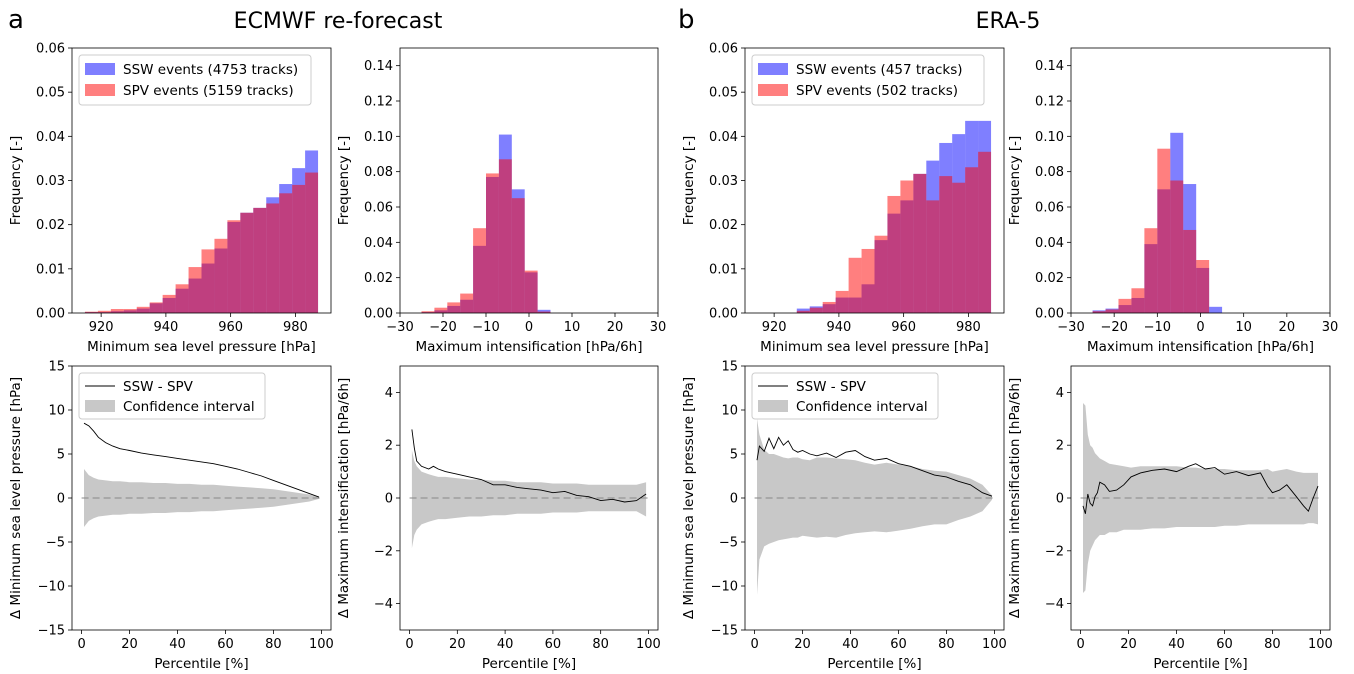 The width and height of the screenshot is (1354, 674). Describe the element at coordinates (658, 327) in the screenshot. I see `x-tick-label: 30` at that location.